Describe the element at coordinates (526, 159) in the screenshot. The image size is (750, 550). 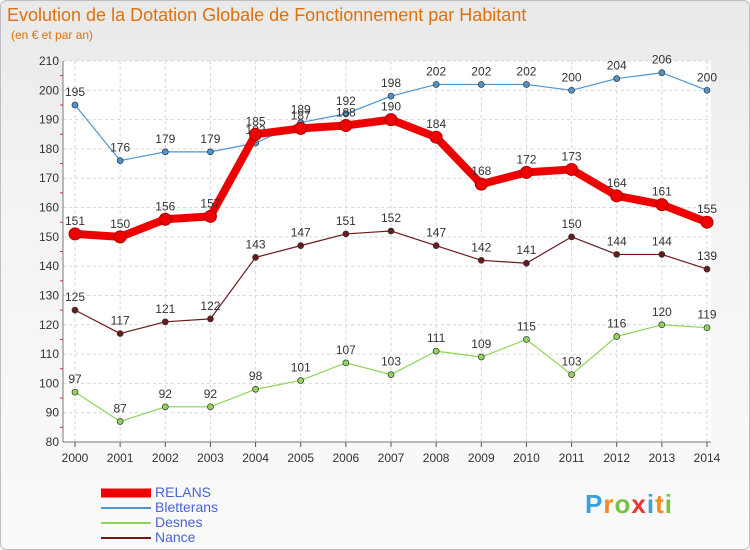
I see `data-label-relans: 172` at that location.